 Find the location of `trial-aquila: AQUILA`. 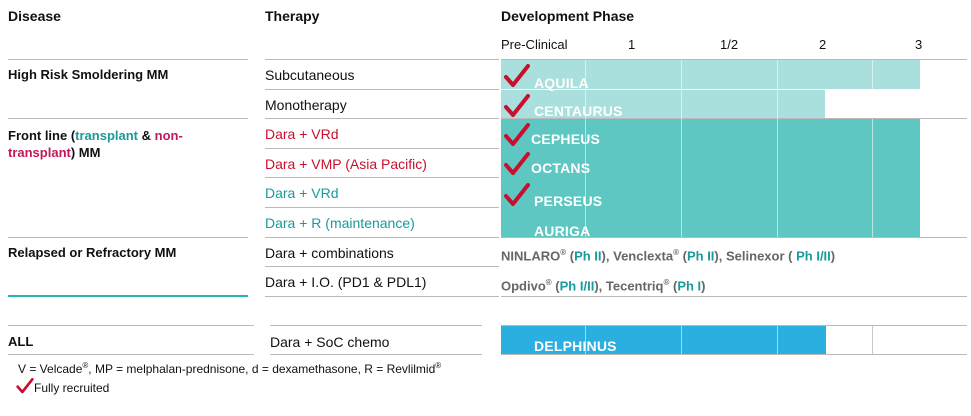

trial-aquila: AQUILA is located at coordinates (561, 83).